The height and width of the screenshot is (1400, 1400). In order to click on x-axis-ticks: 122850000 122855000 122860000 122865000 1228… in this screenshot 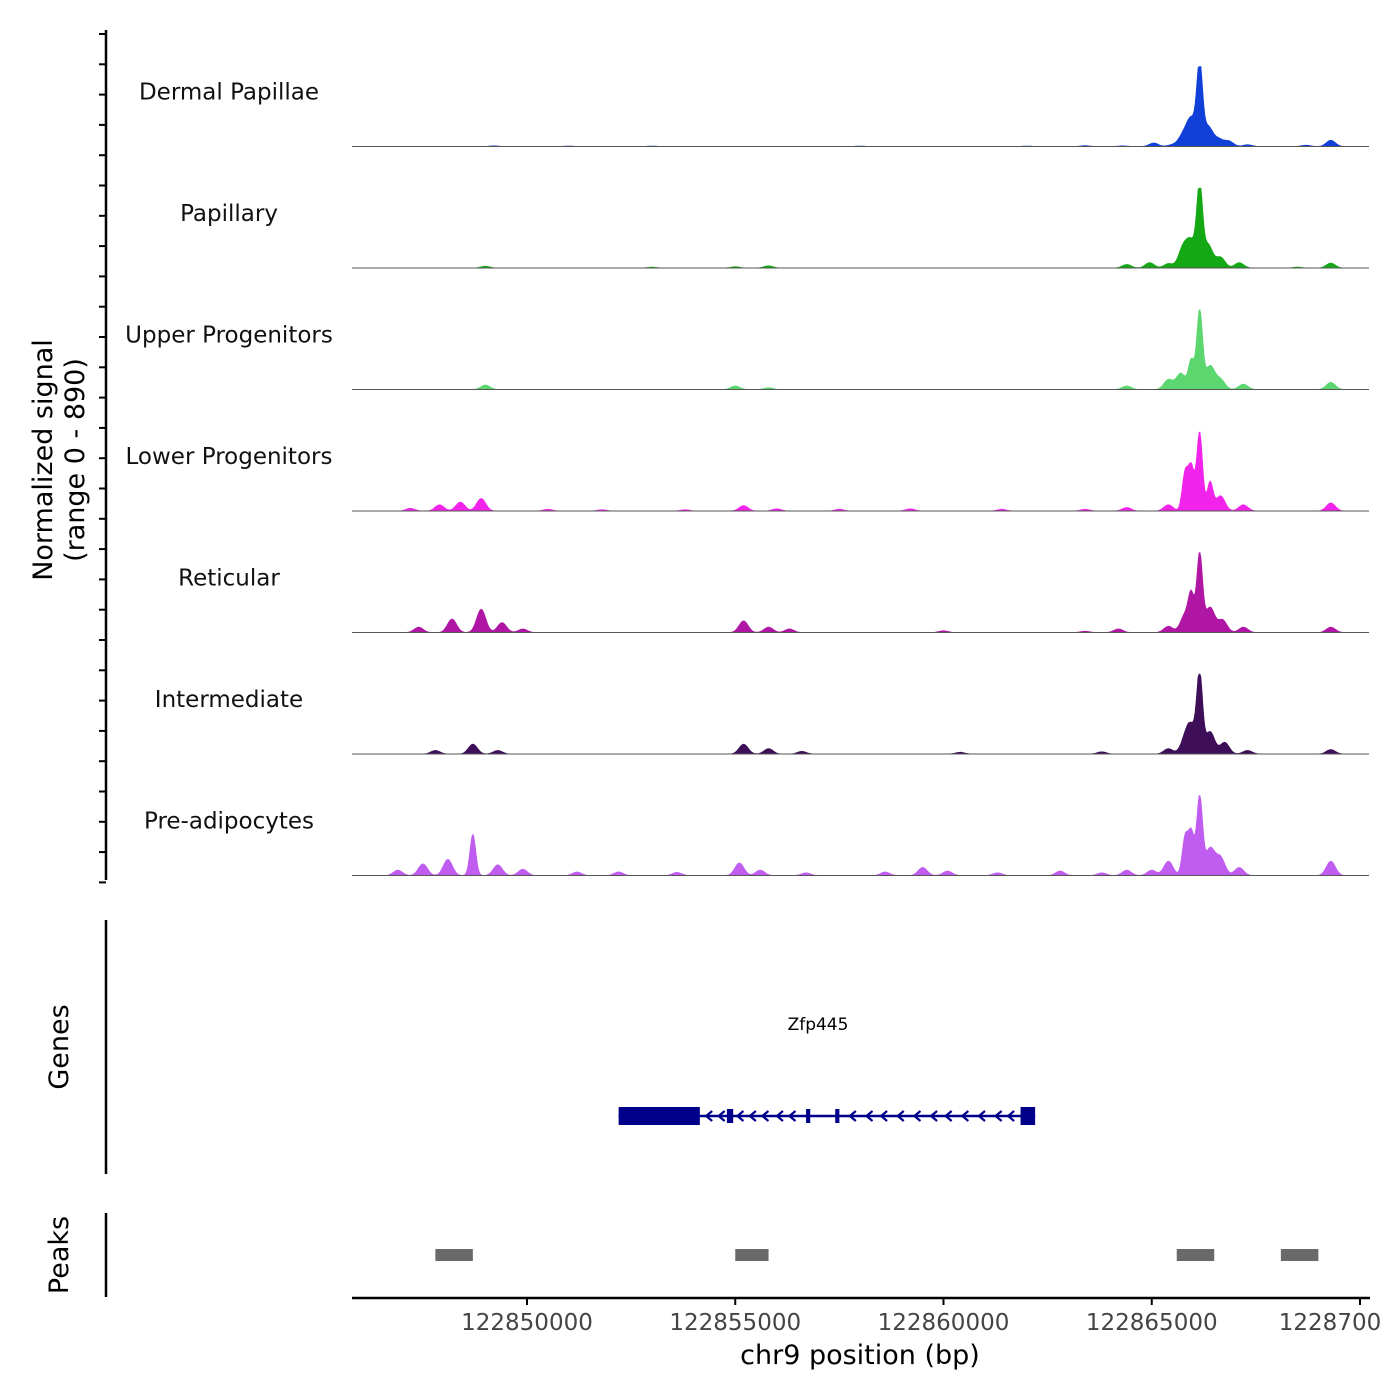, I will do `click(921, 1317)`.